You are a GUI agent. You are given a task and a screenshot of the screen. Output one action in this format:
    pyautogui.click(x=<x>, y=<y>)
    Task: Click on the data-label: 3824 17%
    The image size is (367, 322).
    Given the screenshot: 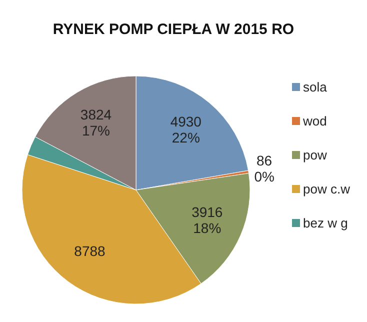 What is the action you would take?
    pyautogui.click(x=96, y=122)
    